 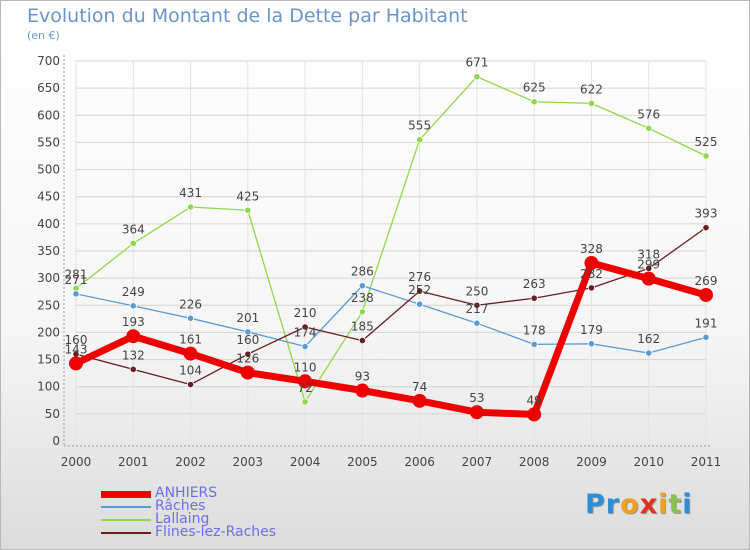 What do you see at coordinates (613, 504) in the screenshot?
I see `logo-letter: r` at bounding box center [613, 504].